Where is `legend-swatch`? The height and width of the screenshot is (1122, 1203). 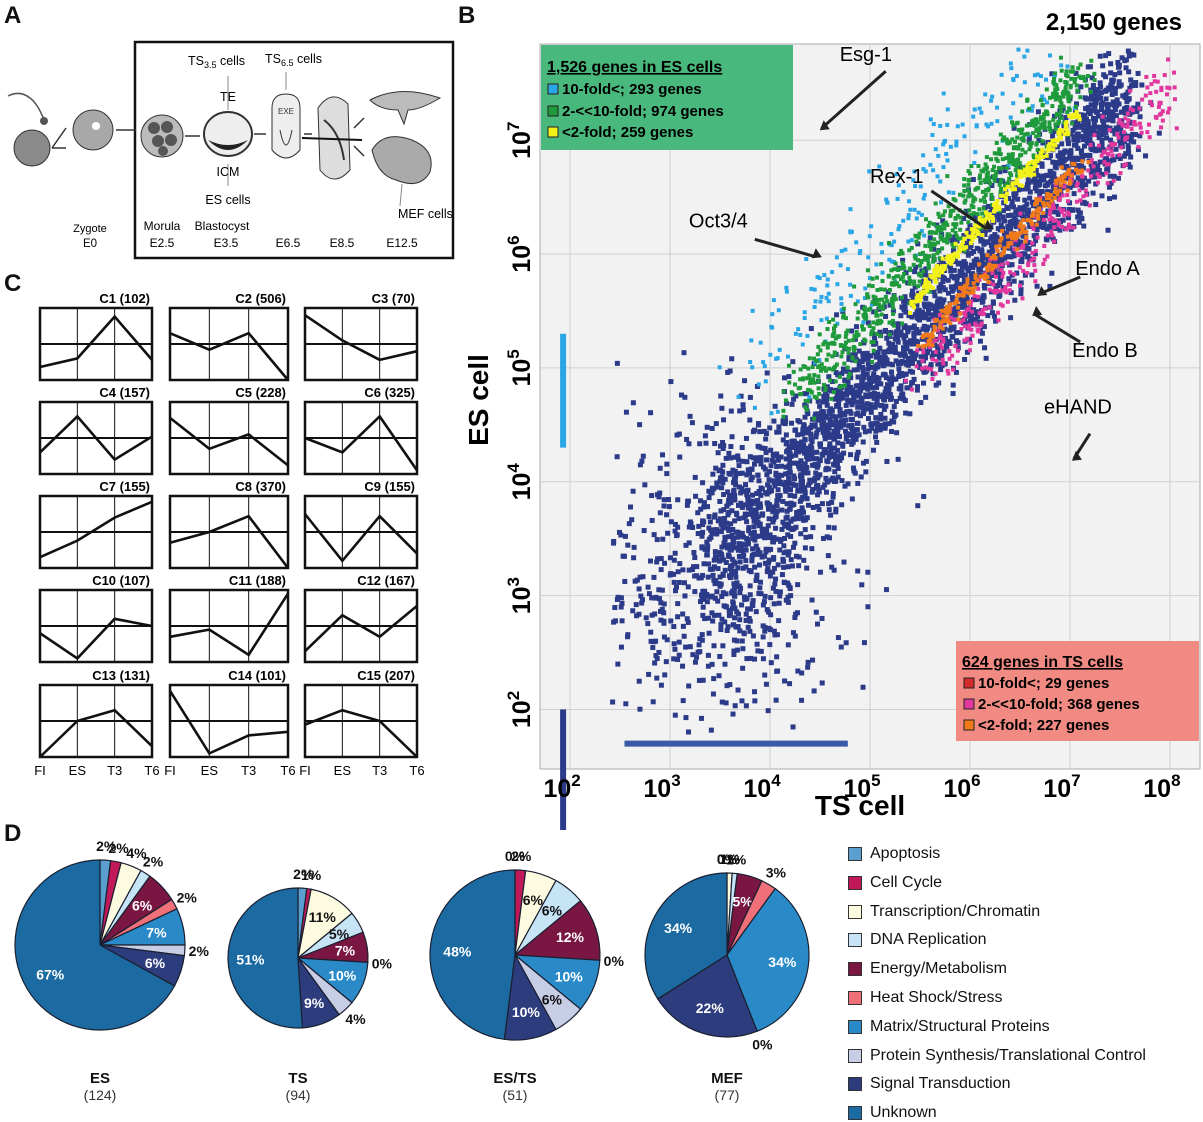 legend-swatch is located at coordinates (969, 704).